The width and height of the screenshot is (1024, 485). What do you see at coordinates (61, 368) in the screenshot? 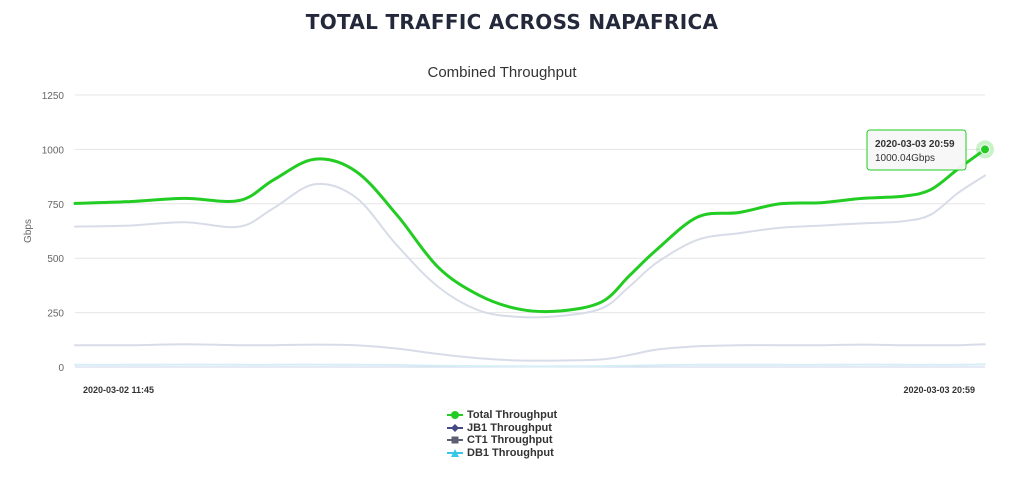
I see `y-tick-label: 0` at bounding box center [61, 368].